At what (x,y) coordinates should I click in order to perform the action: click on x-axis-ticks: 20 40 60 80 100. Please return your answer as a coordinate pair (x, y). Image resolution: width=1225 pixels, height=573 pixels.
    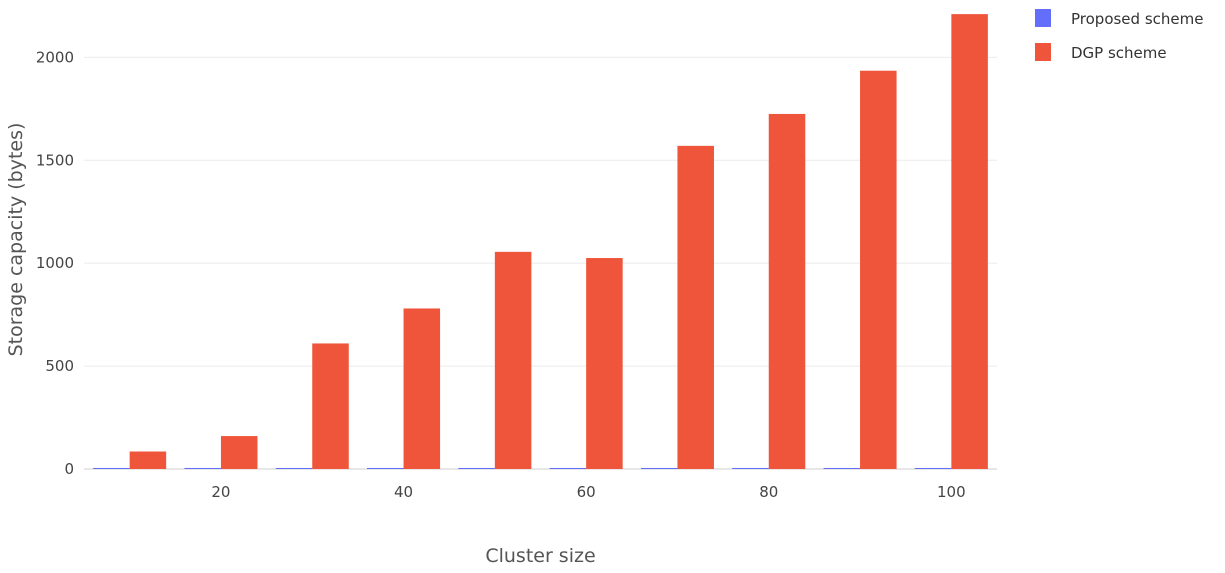
    Looking at the image, I should click on (588, 492).